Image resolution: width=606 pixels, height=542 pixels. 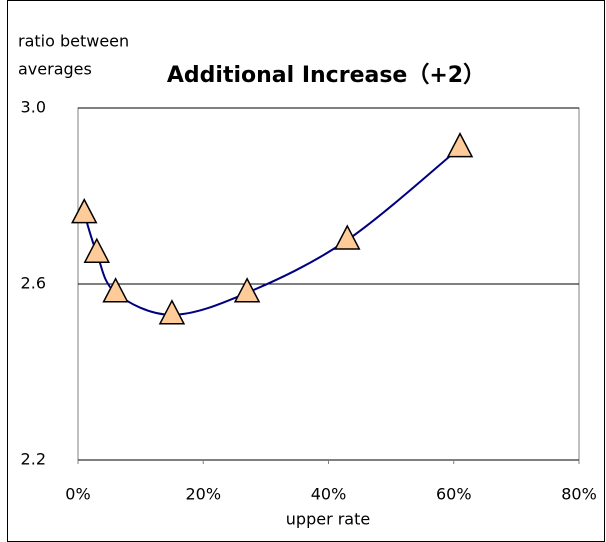 I want to click on y-axis-label: ratio between, so click(x=73, y=41).